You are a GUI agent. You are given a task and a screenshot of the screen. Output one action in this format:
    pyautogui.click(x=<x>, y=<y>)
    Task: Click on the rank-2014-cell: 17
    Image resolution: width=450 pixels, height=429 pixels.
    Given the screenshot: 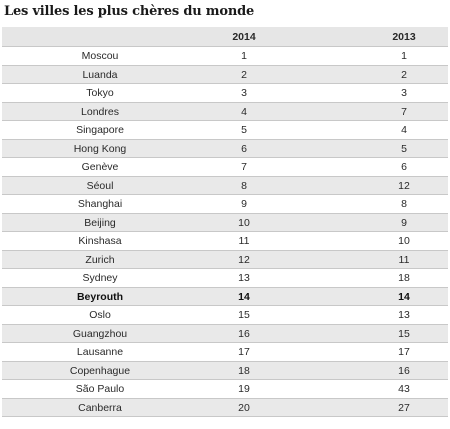 What is the action you would take?
    pyautogui.click(x=244, y=352)
    